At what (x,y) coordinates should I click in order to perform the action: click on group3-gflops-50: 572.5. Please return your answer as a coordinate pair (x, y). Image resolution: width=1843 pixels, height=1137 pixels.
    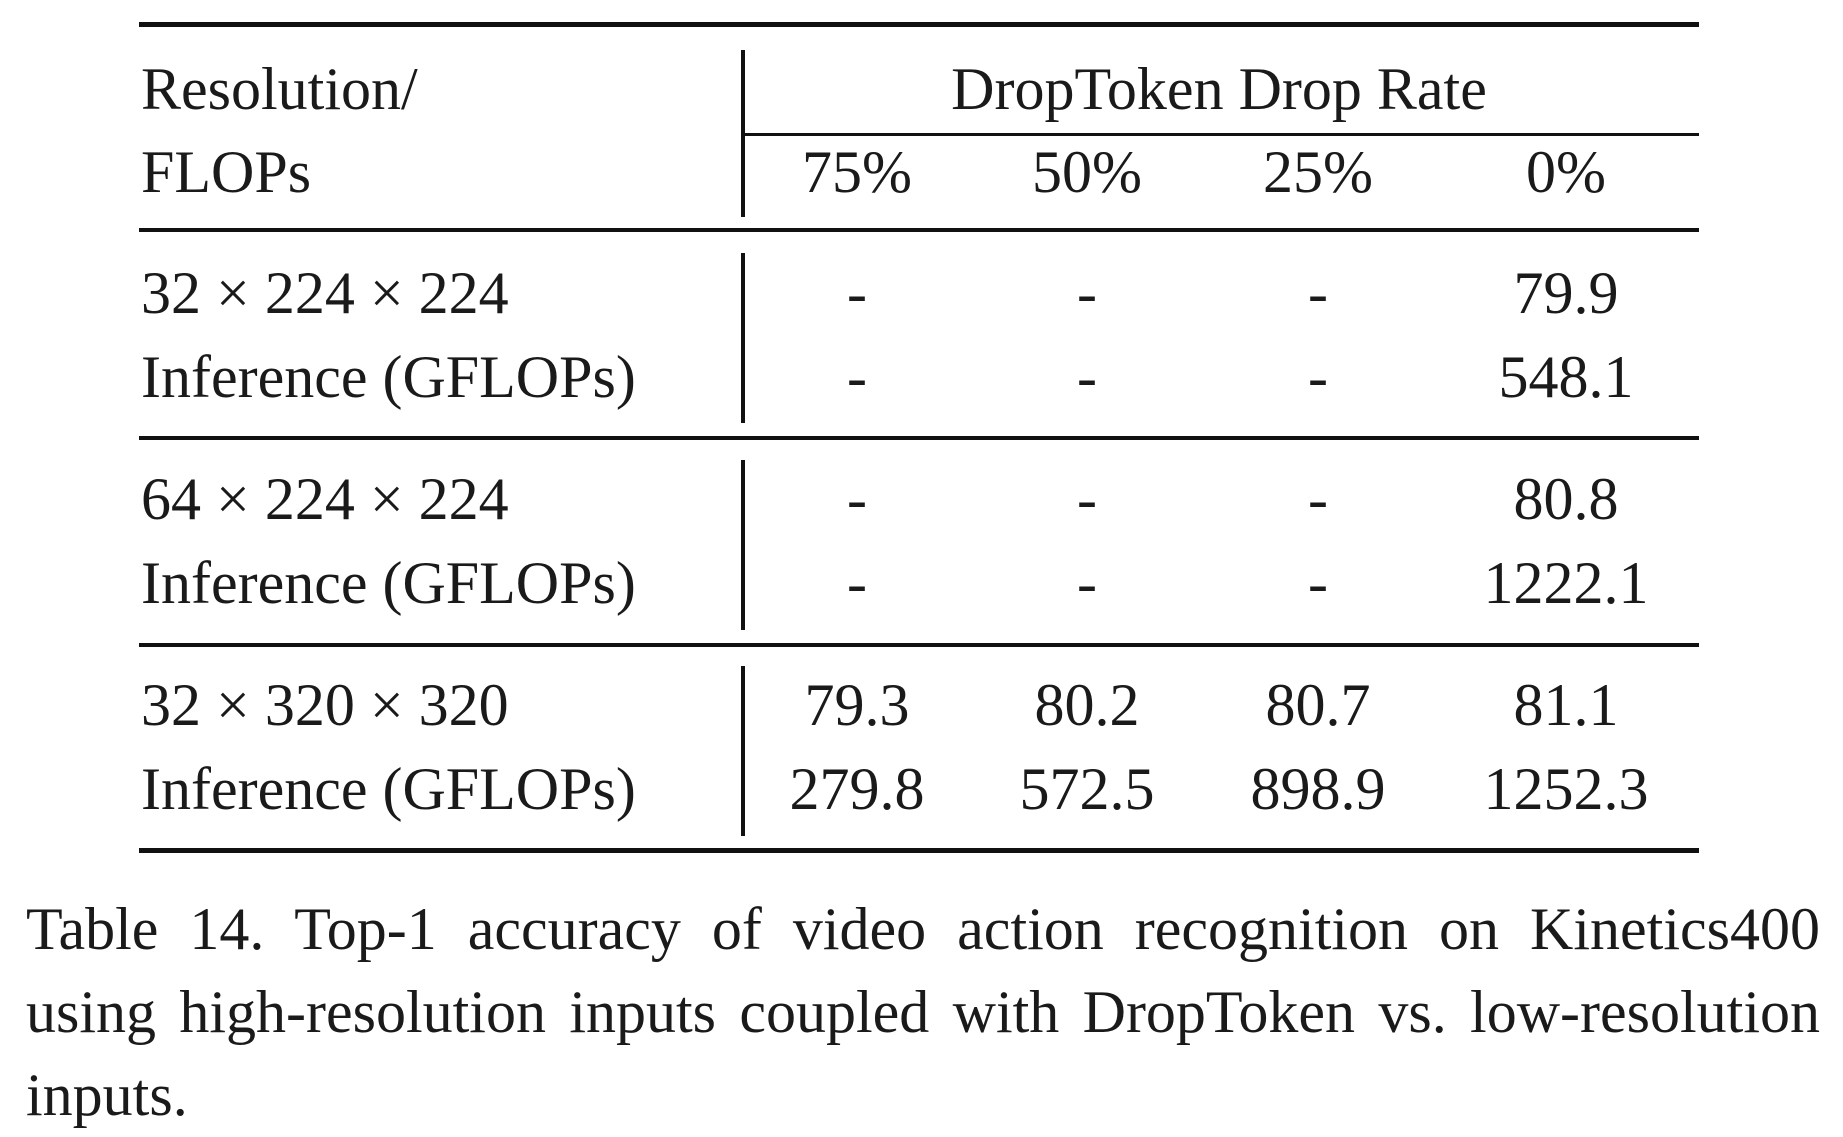
    Looking at the image, I should click on (1087, 789).